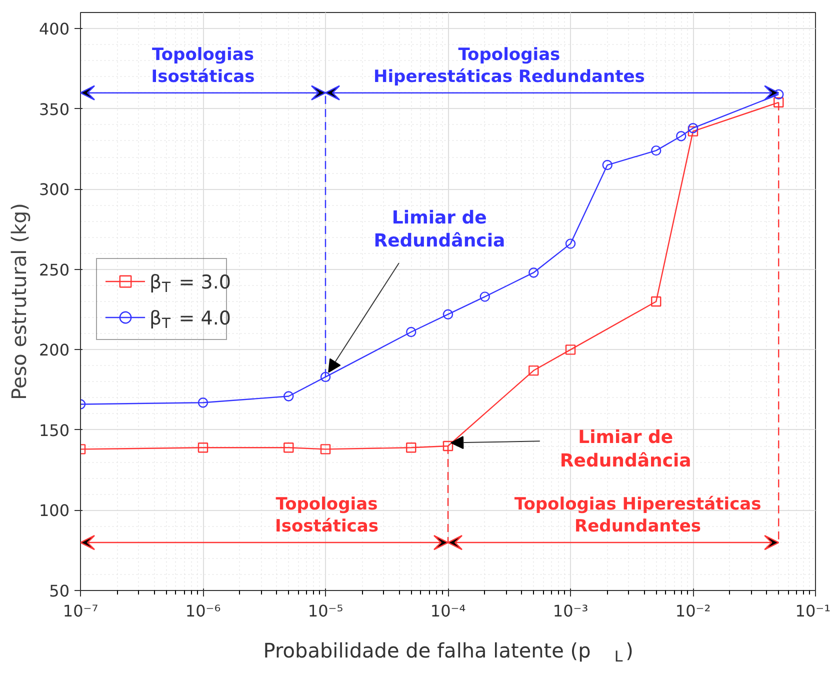 This screenshot has height=677, width=838. Describe the element at coordinates (54, 510) in the screenshot. I see `y-tick-label: 100` at that location.